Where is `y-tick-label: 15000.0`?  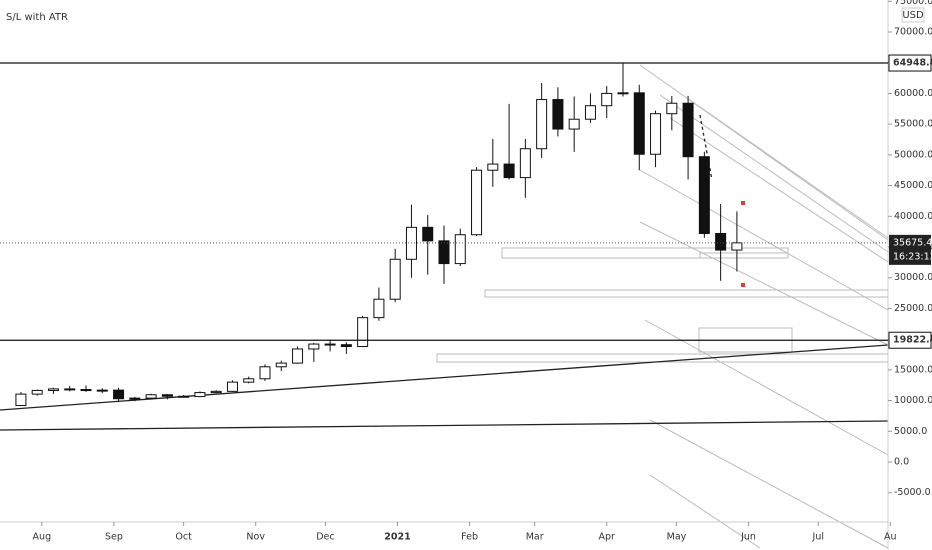 y-tick-label: 15000.0 is located at coordinates (913, 369).